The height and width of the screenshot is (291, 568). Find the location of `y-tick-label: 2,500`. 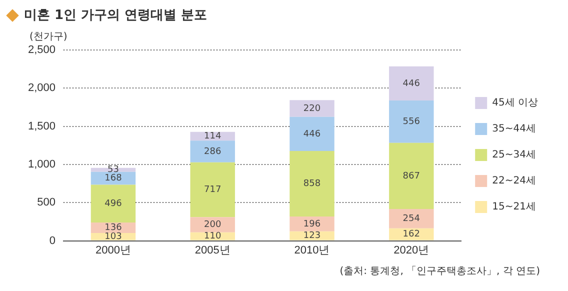

y-tick-label: 2,500 is located at coordinates (42, 50).